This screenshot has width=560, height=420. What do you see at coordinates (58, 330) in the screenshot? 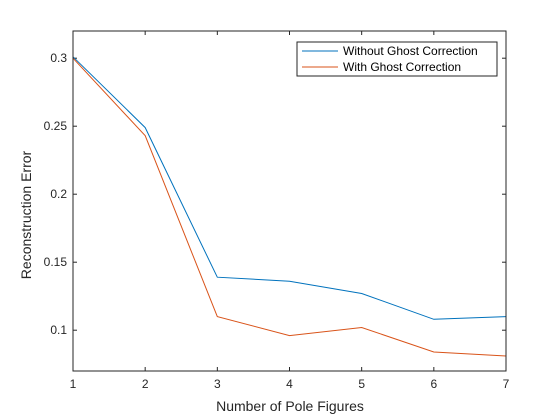
I see `y-tick-label: 0.1` at bounding box center [58, 330].